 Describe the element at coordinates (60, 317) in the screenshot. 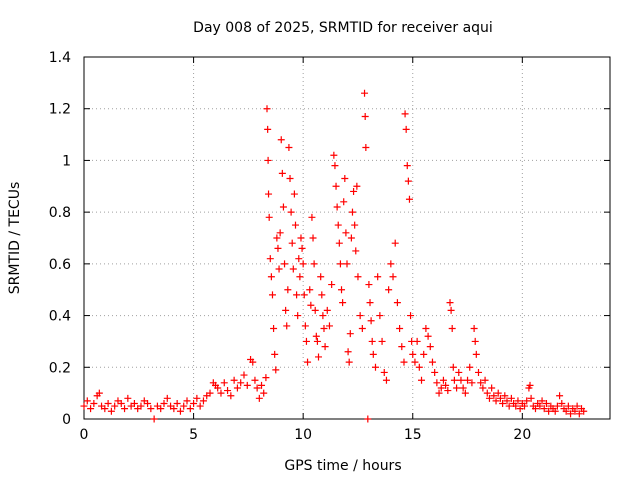

I see `y-tick-label: 0.4` at that location.